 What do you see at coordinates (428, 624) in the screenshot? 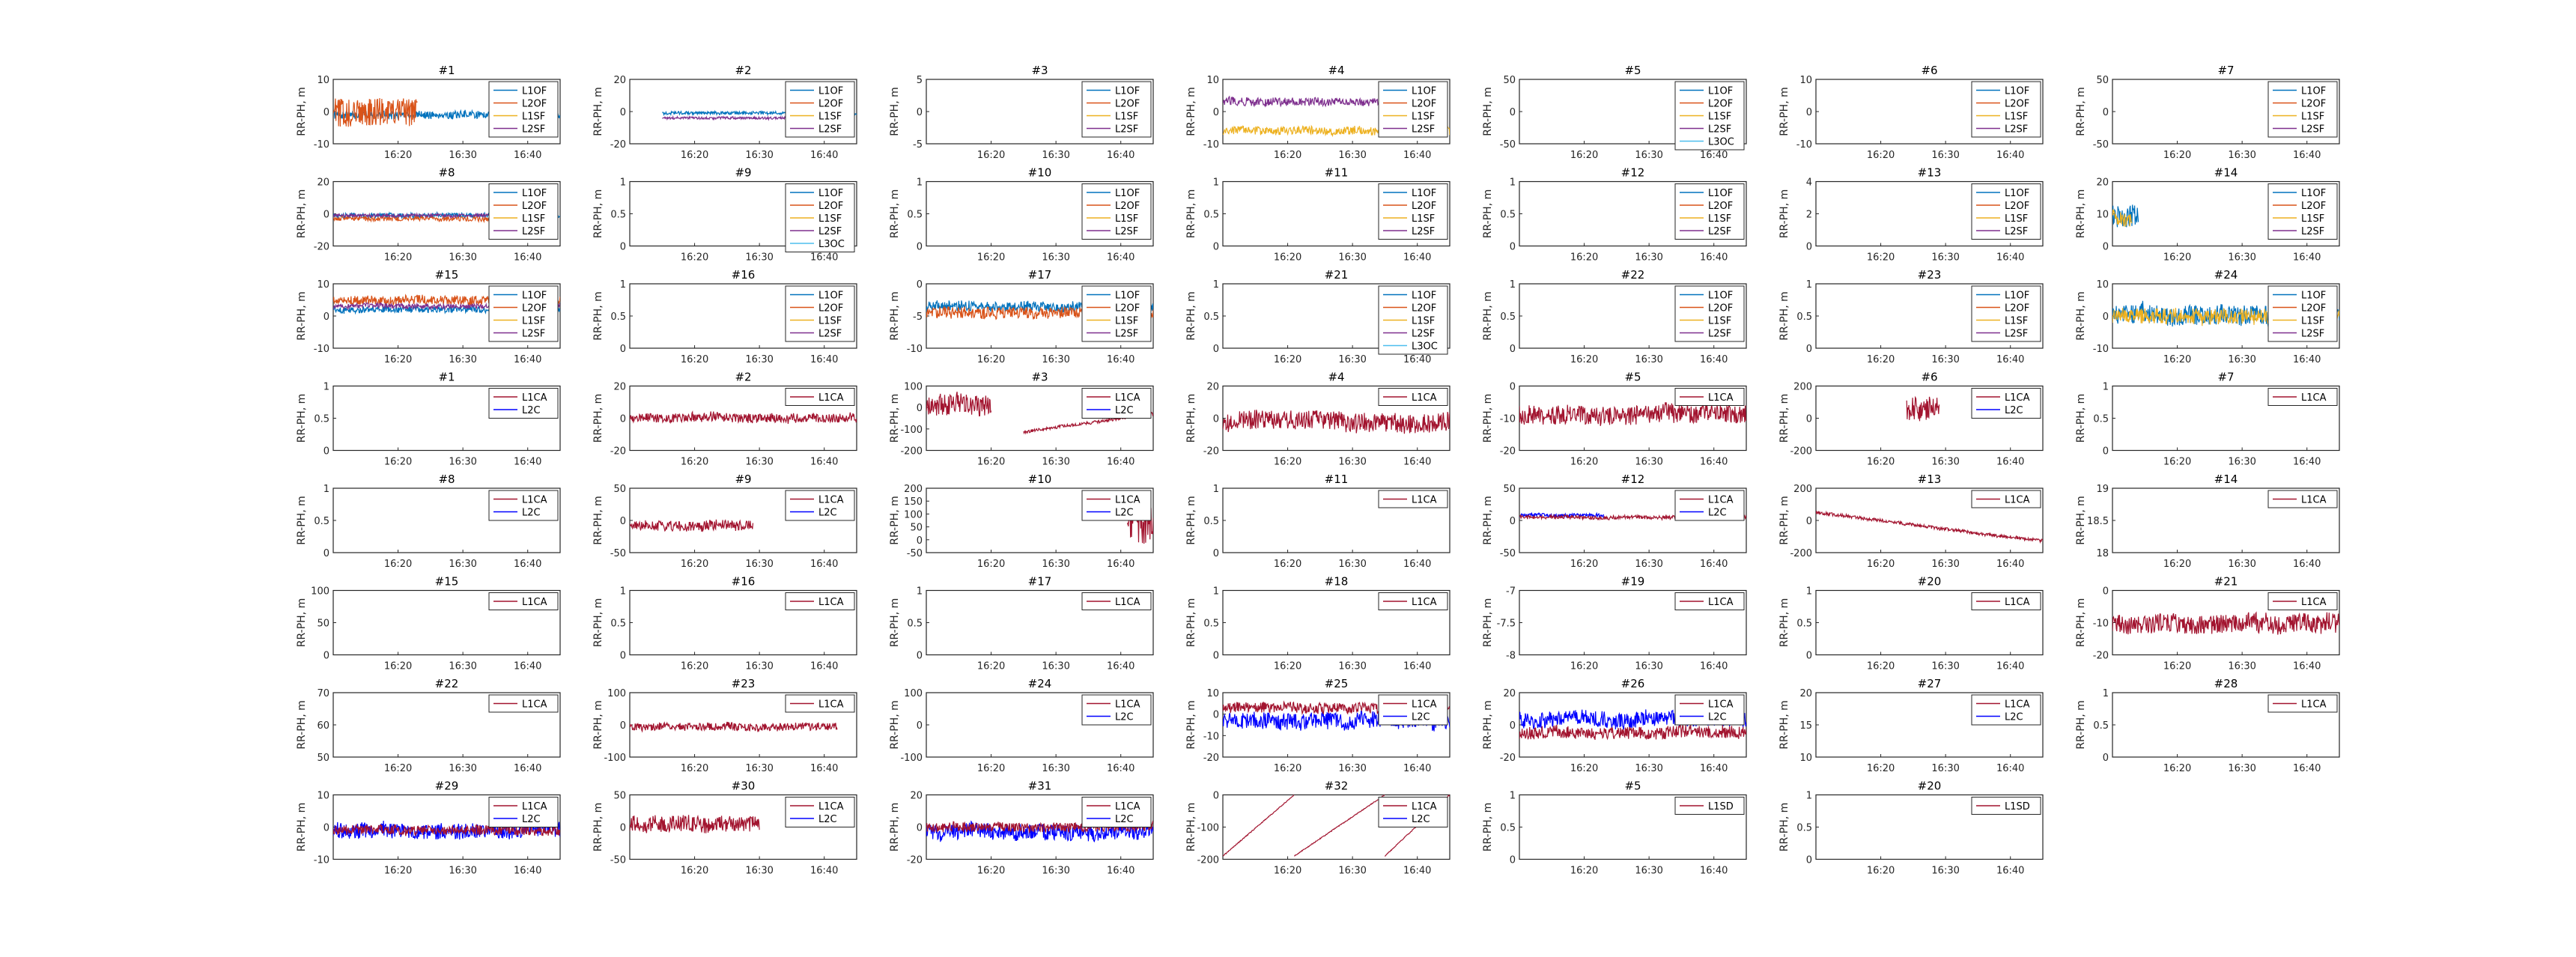
I see `subplot: #15 RR-PH, m 0 50 100 16:20 16:30 16:40 L1CA` at bounding box center [428, 624].